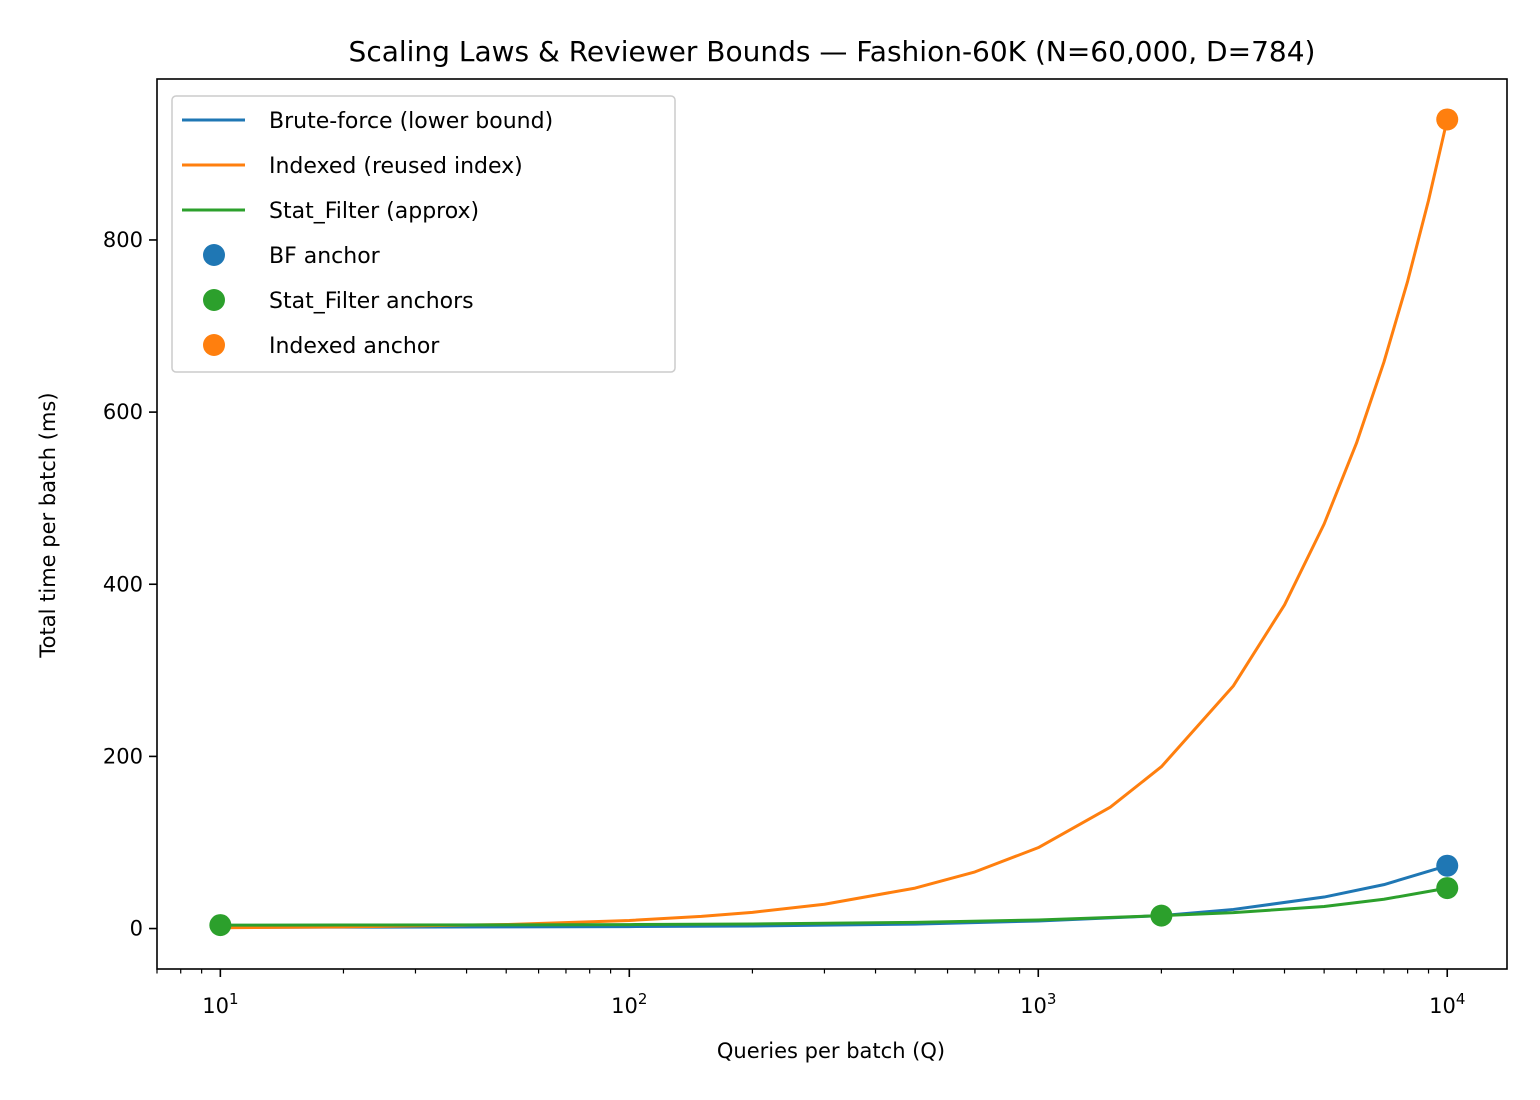  What do you see at coordinates (411, 121) in the screenshot?
I see `legend-label-0: Brute-force (lower bound)` at bounding box center [411, 121].